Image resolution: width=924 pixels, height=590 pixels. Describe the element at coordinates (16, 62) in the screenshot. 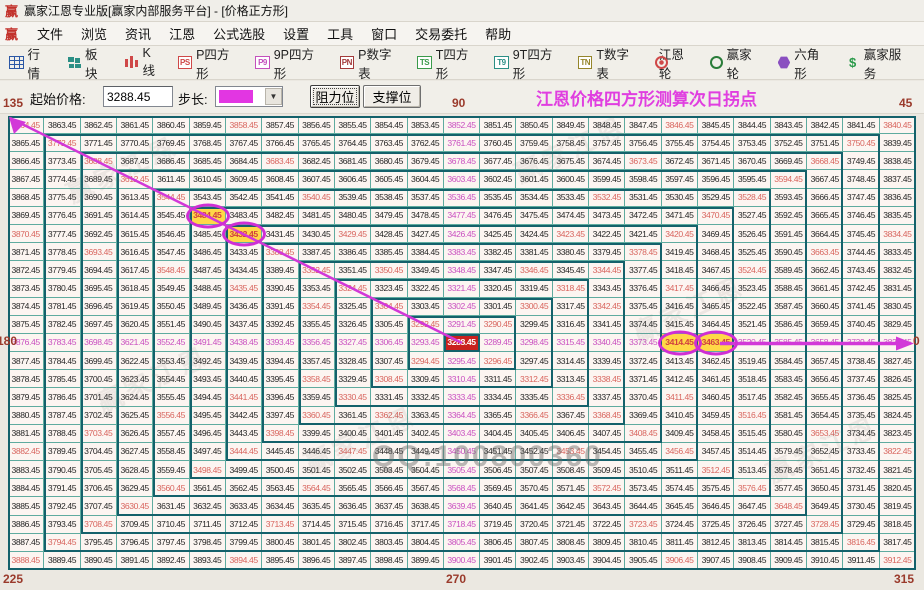

I see `quotes-table-icon` at that location.